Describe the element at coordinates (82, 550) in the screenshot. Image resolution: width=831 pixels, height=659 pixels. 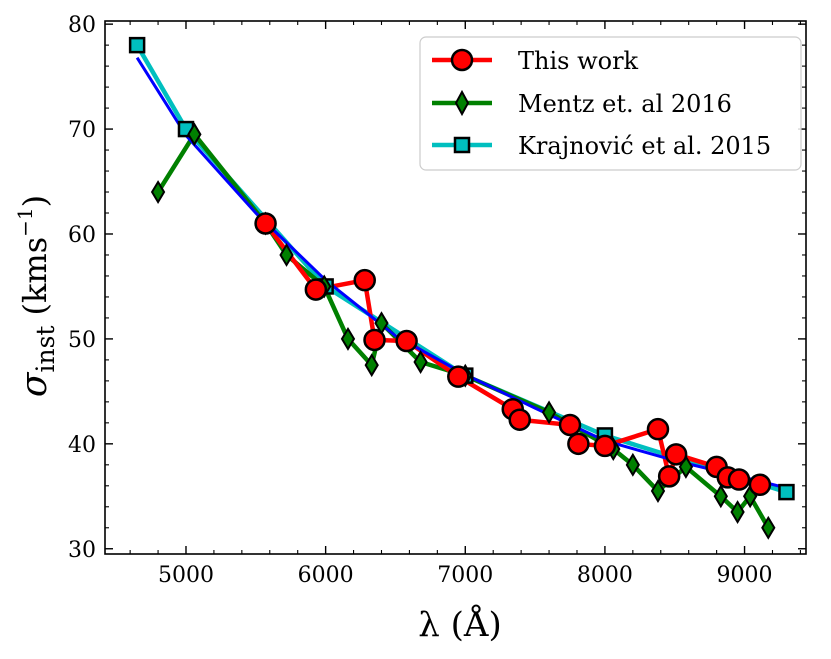
I see `y-tick-label: 30` at that location.